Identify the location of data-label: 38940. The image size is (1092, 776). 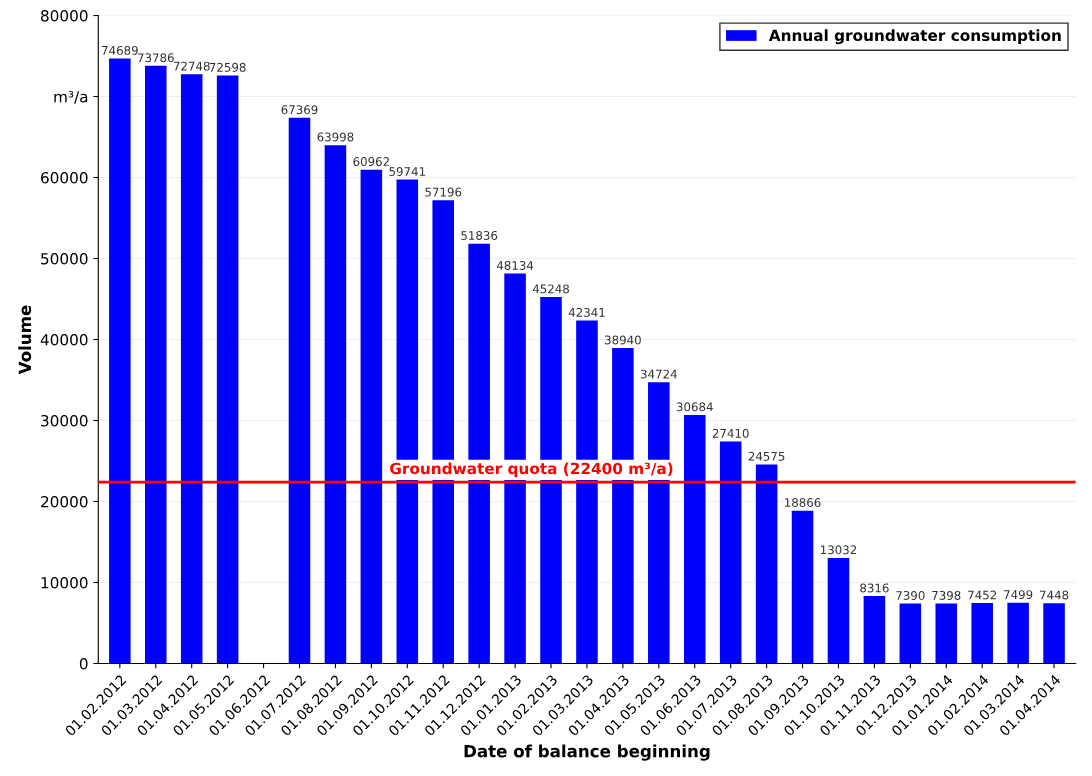
(623, 340).